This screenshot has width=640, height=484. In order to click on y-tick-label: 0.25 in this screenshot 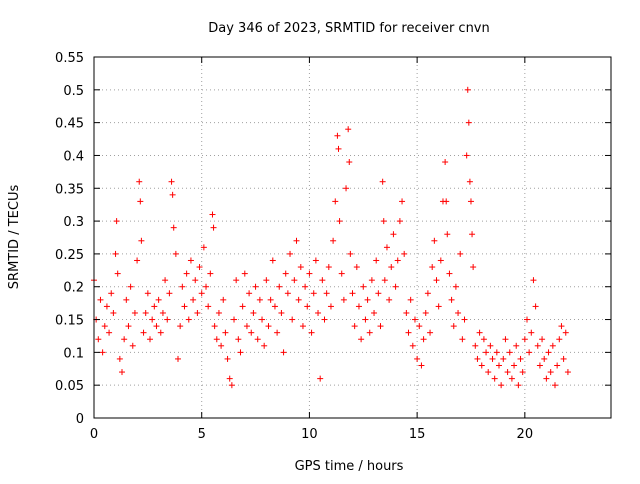, I will do `click(69, 255)`.